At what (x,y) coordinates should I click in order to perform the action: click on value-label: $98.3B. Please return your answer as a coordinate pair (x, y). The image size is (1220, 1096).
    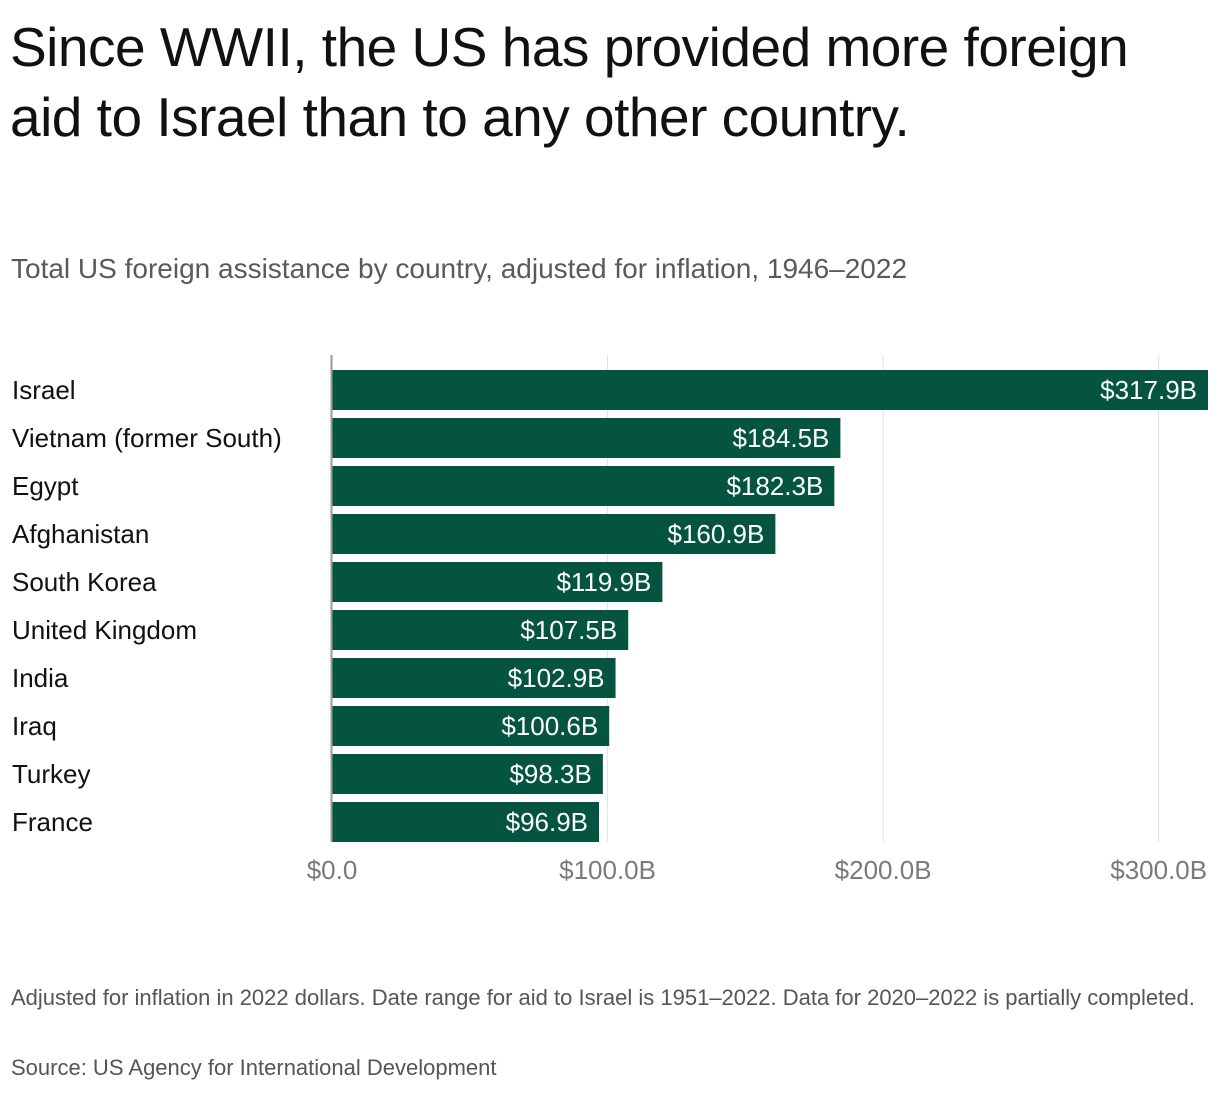
    Looking at the image, I should click on (550, 774).